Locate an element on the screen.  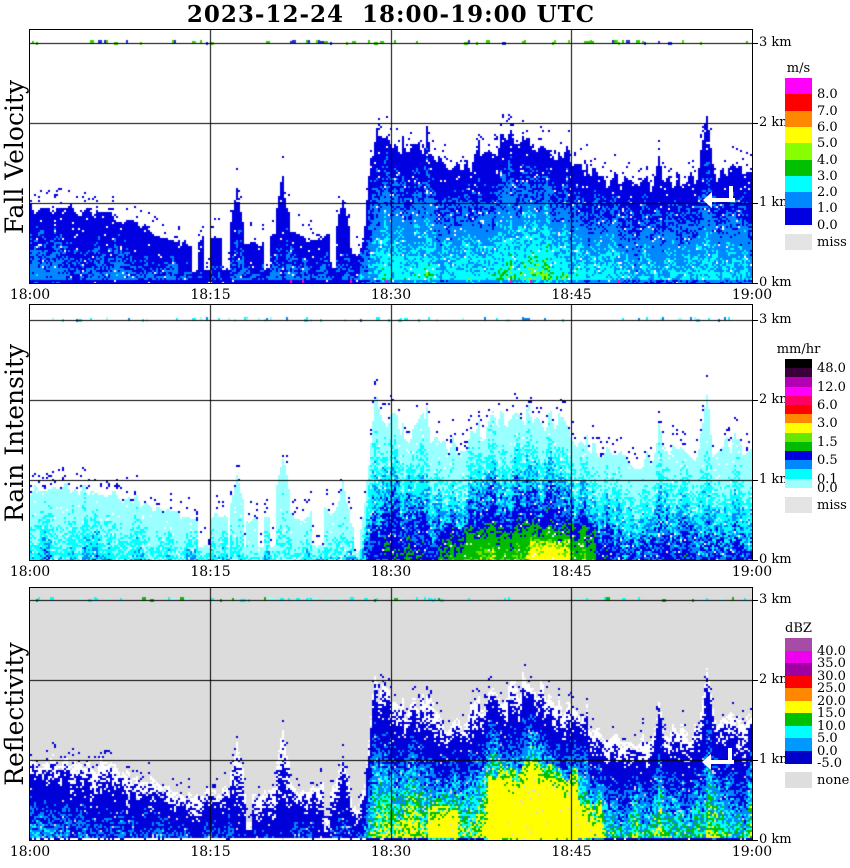
reflectivity-axis-label: Reflectivity is located at coordinates (14, 714).